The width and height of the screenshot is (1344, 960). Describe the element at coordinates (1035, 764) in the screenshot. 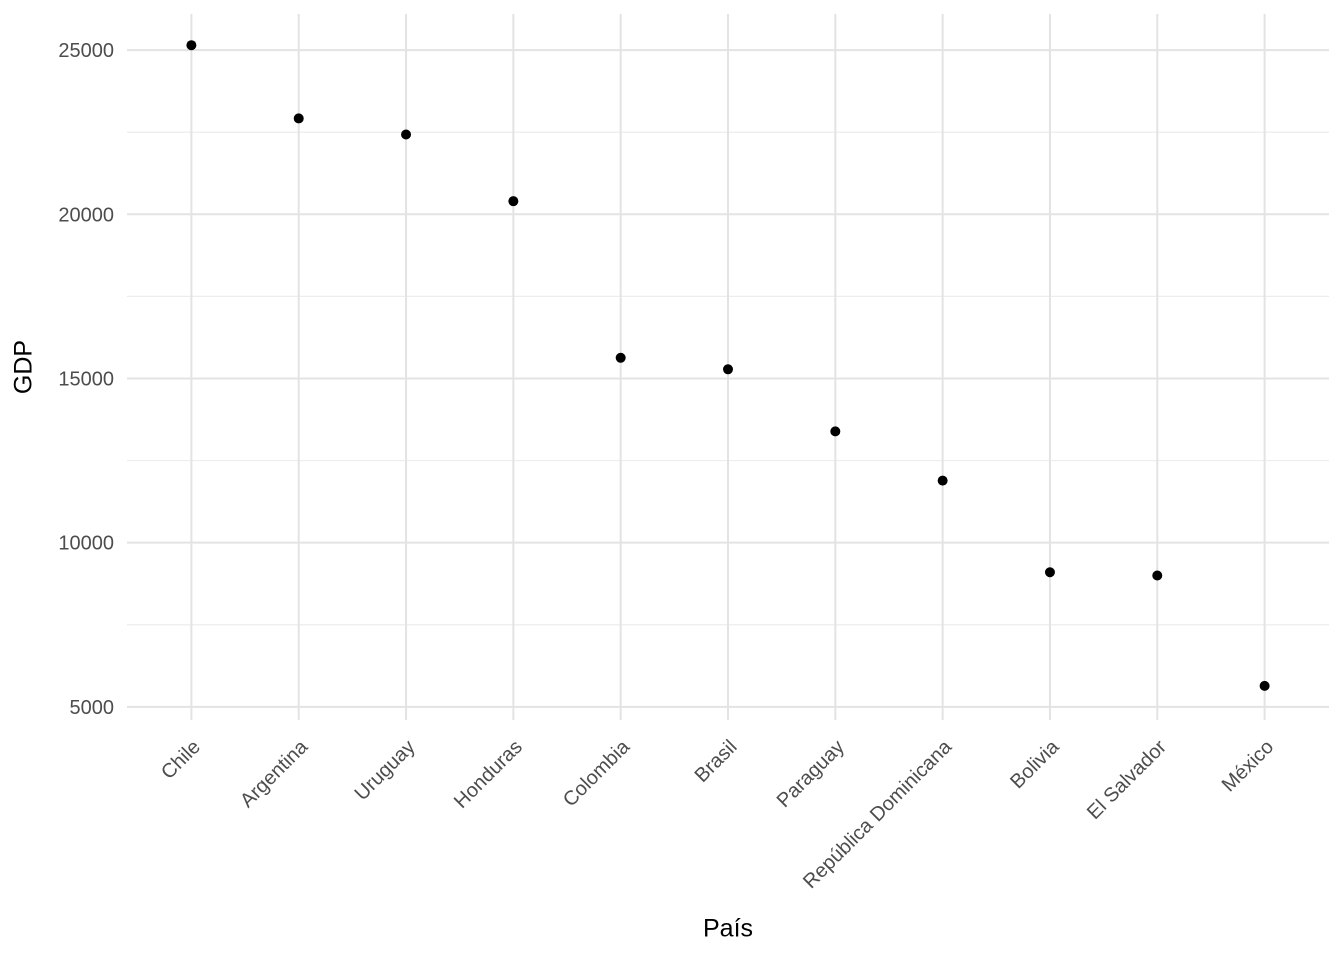

I see `x-tick-label-bolivia: Bolivia` at that location.